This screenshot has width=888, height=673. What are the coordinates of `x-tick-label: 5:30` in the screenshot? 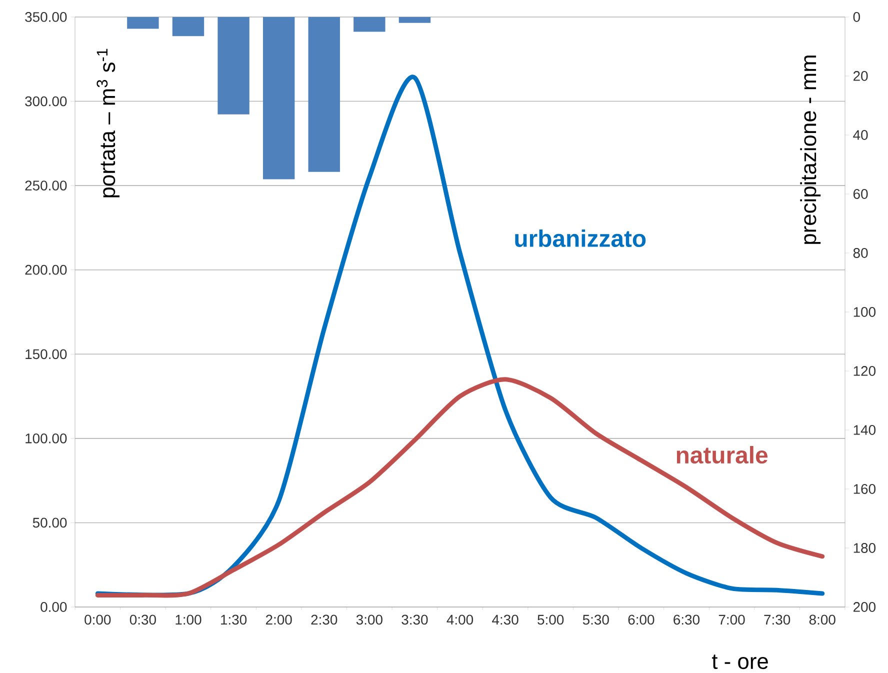 It's located at (595, 619).